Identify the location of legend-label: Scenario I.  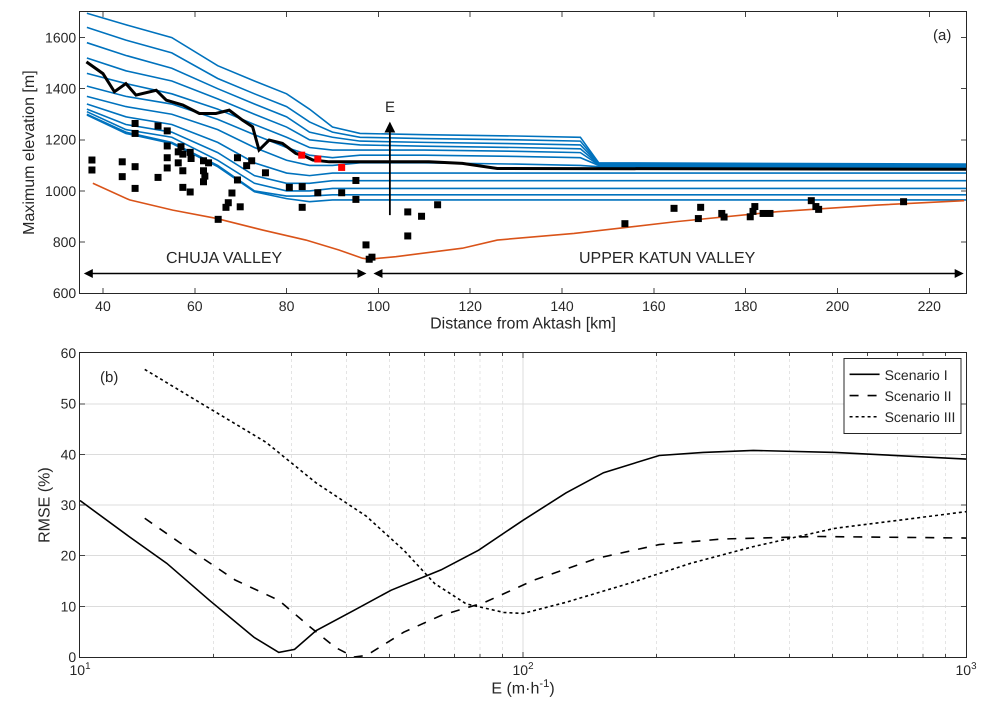
(916, 374).